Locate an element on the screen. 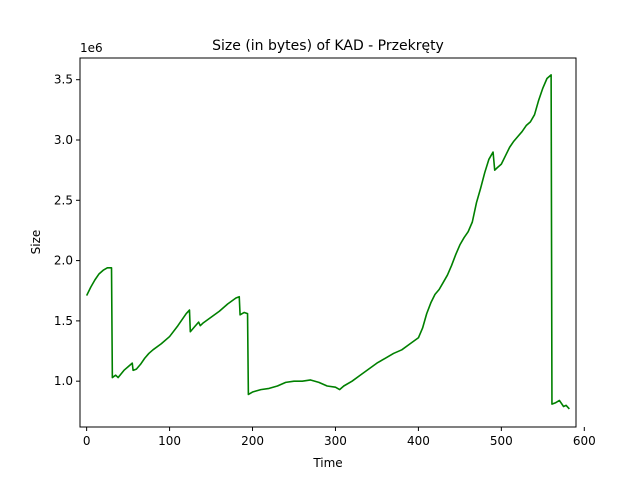  x-tick-label: 0 is located at coordinates (87, 441).